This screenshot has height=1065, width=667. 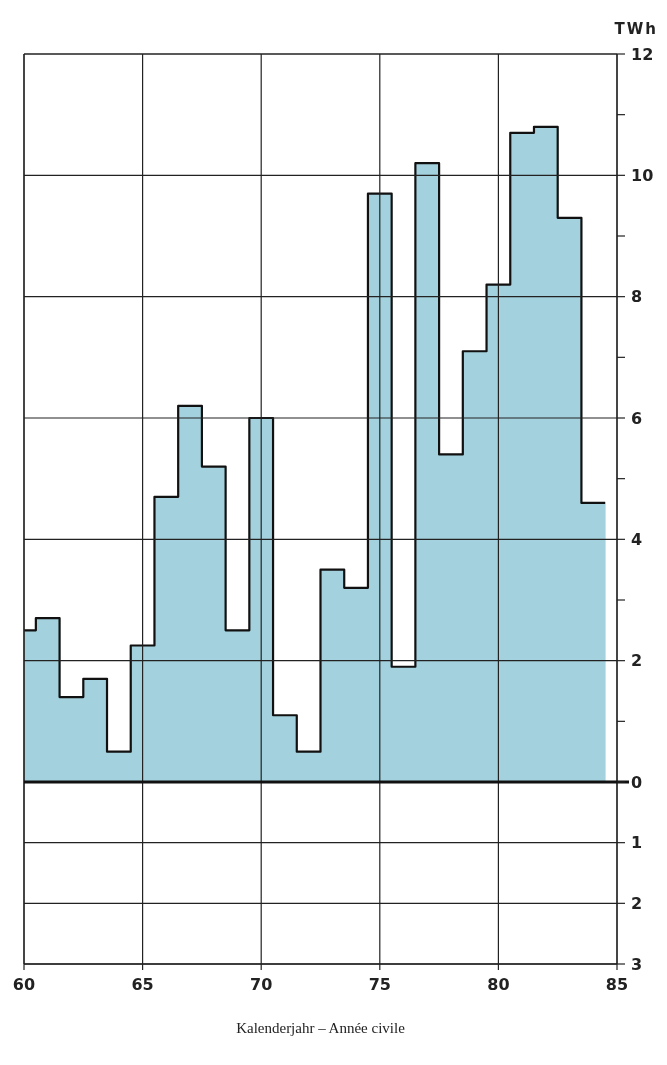 I want to click on x-axis-title: Kalenderjahr – Année civile, so click(x=321, y=1028).